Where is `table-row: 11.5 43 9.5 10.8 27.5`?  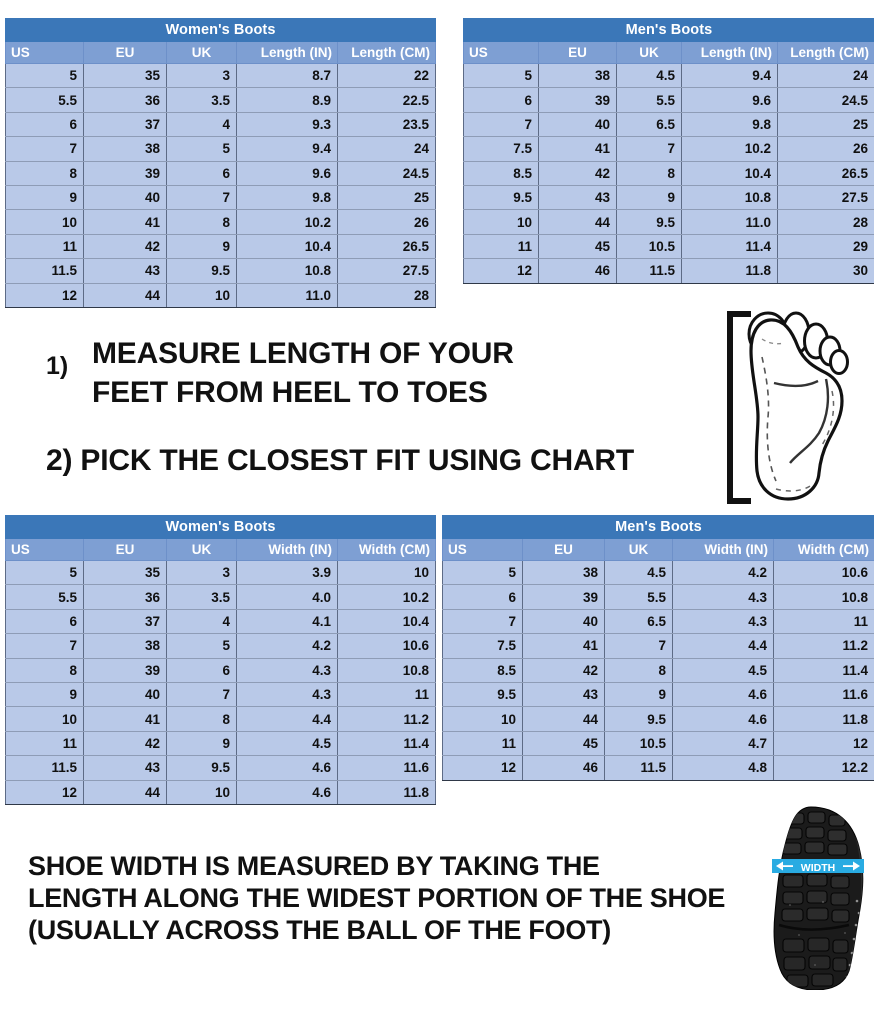 table-row: 11.5 43 9.5 10.8 27.5 is located at coordinates (220, 271).